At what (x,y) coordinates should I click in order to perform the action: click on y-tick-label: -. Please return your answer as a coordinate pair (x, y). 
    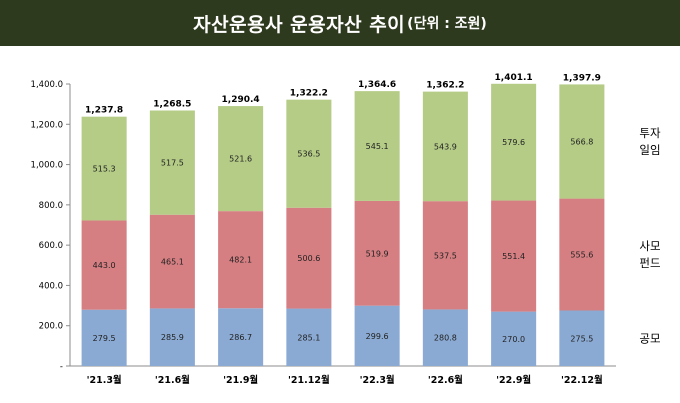
    Looking at the image, I should click on (61, 367).